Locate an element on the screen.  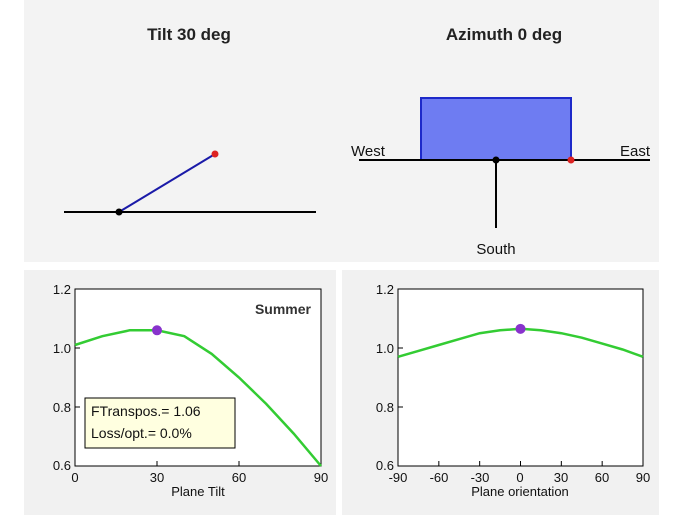
x-tick-label: -60 is located at coordinates (439, 477).